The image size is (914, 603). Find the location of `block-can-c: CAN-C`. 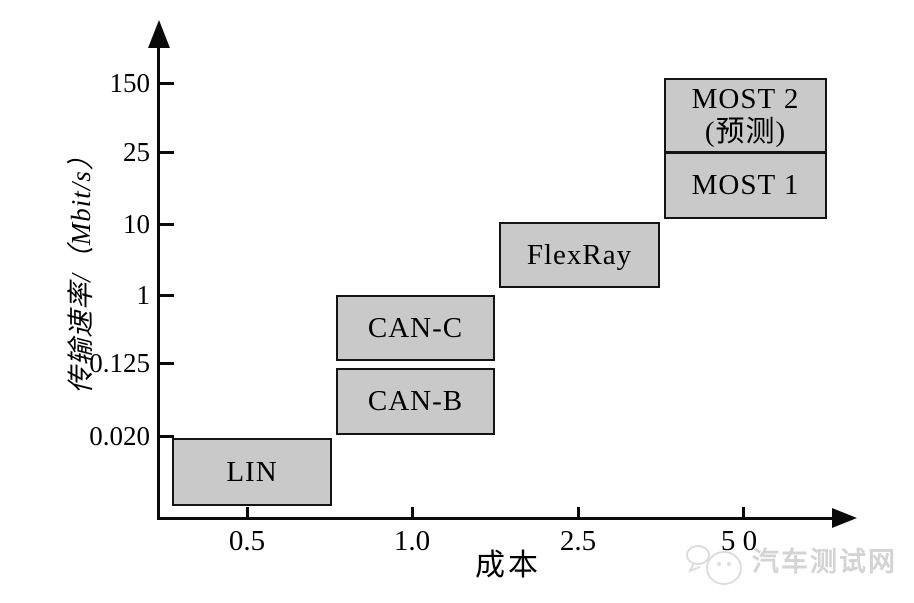

block-can-c: CAN-C is located at coordinates (415, 328).